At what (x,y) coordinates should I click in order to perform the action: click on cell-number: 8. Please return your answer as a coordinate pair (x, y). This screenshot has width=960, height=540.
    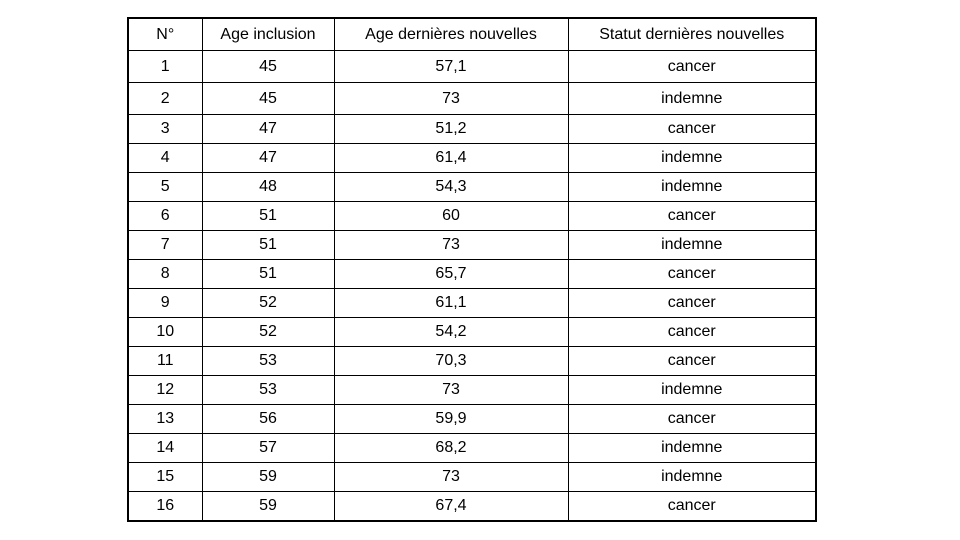
    Looking at the image, I should click on (165, 274).